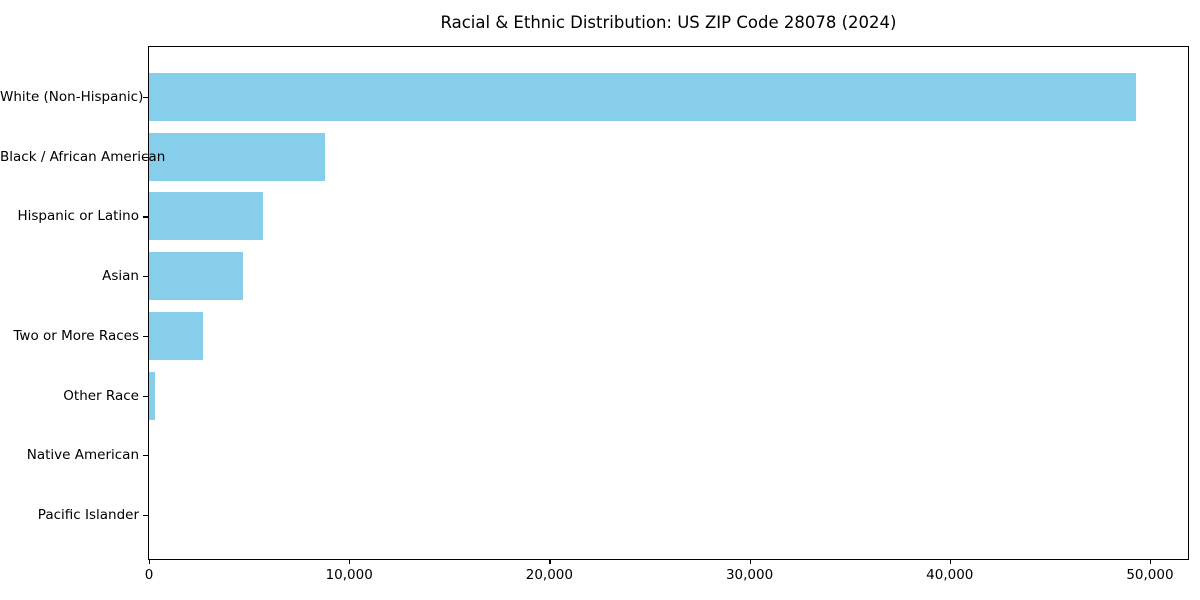 The width and height of the screenshot is (1200, 600). Describe the element at coordinates (83, 156) in the screenshot. I see `y-axis-label: Black / African American` at that location.